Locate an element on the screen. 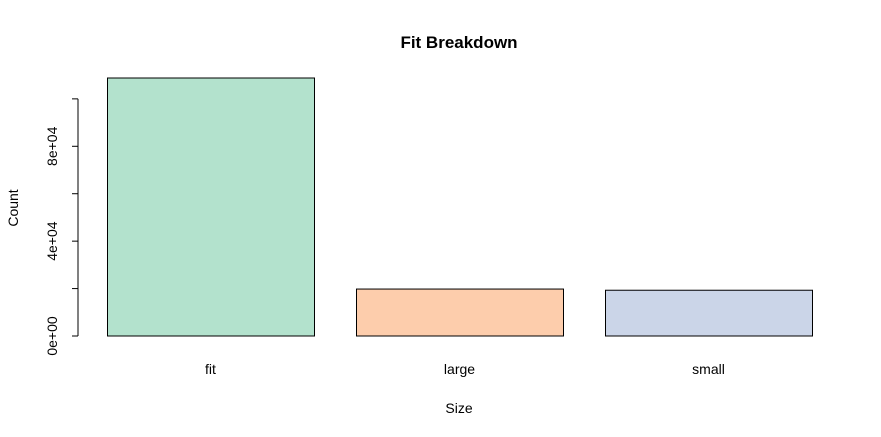 The image size is (881, 437). category-labels: fit large small is located at coordinates (465, 369).